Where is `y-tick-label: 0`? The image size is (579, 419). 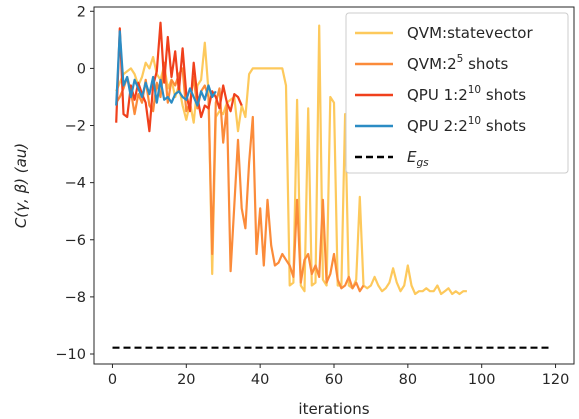 y-tick-label: 0 is located at coordinates (81, 69).